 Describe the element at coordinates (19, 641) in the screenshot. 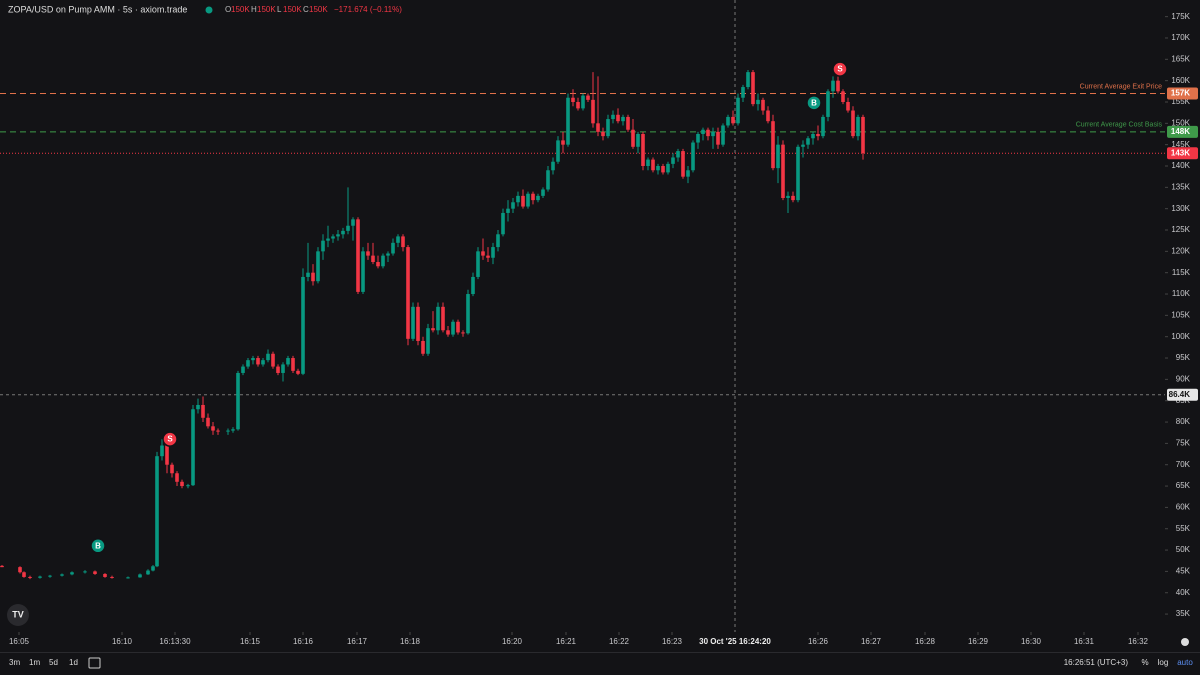

I see `x-tick-label: 16:05` at that location.